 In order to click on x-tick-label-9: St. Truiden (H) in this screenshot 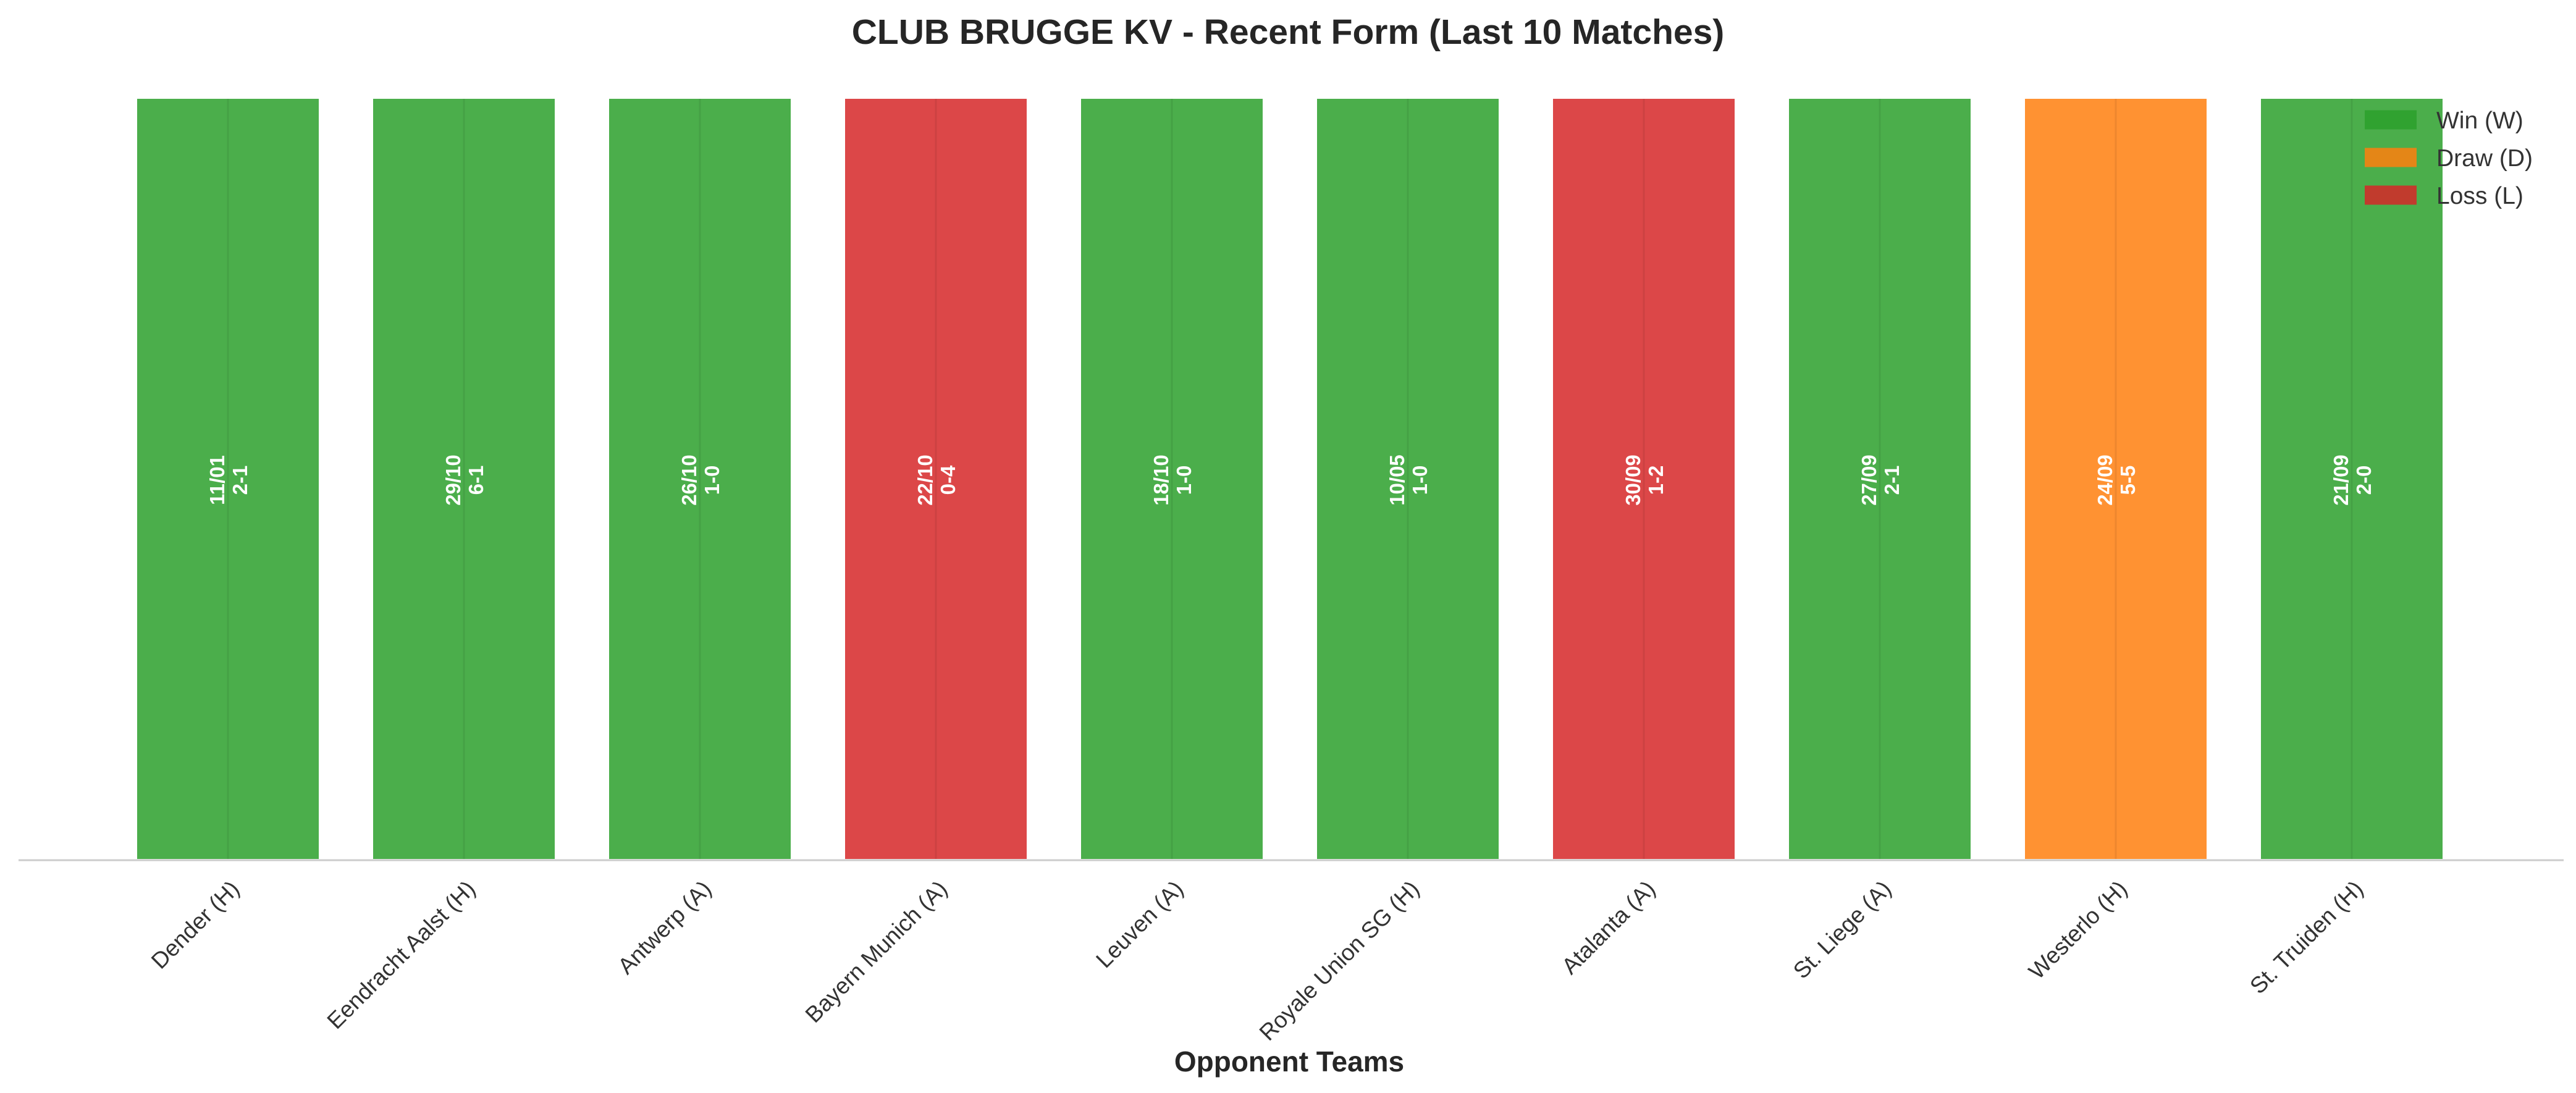, I will do `click(2306, 937)`.